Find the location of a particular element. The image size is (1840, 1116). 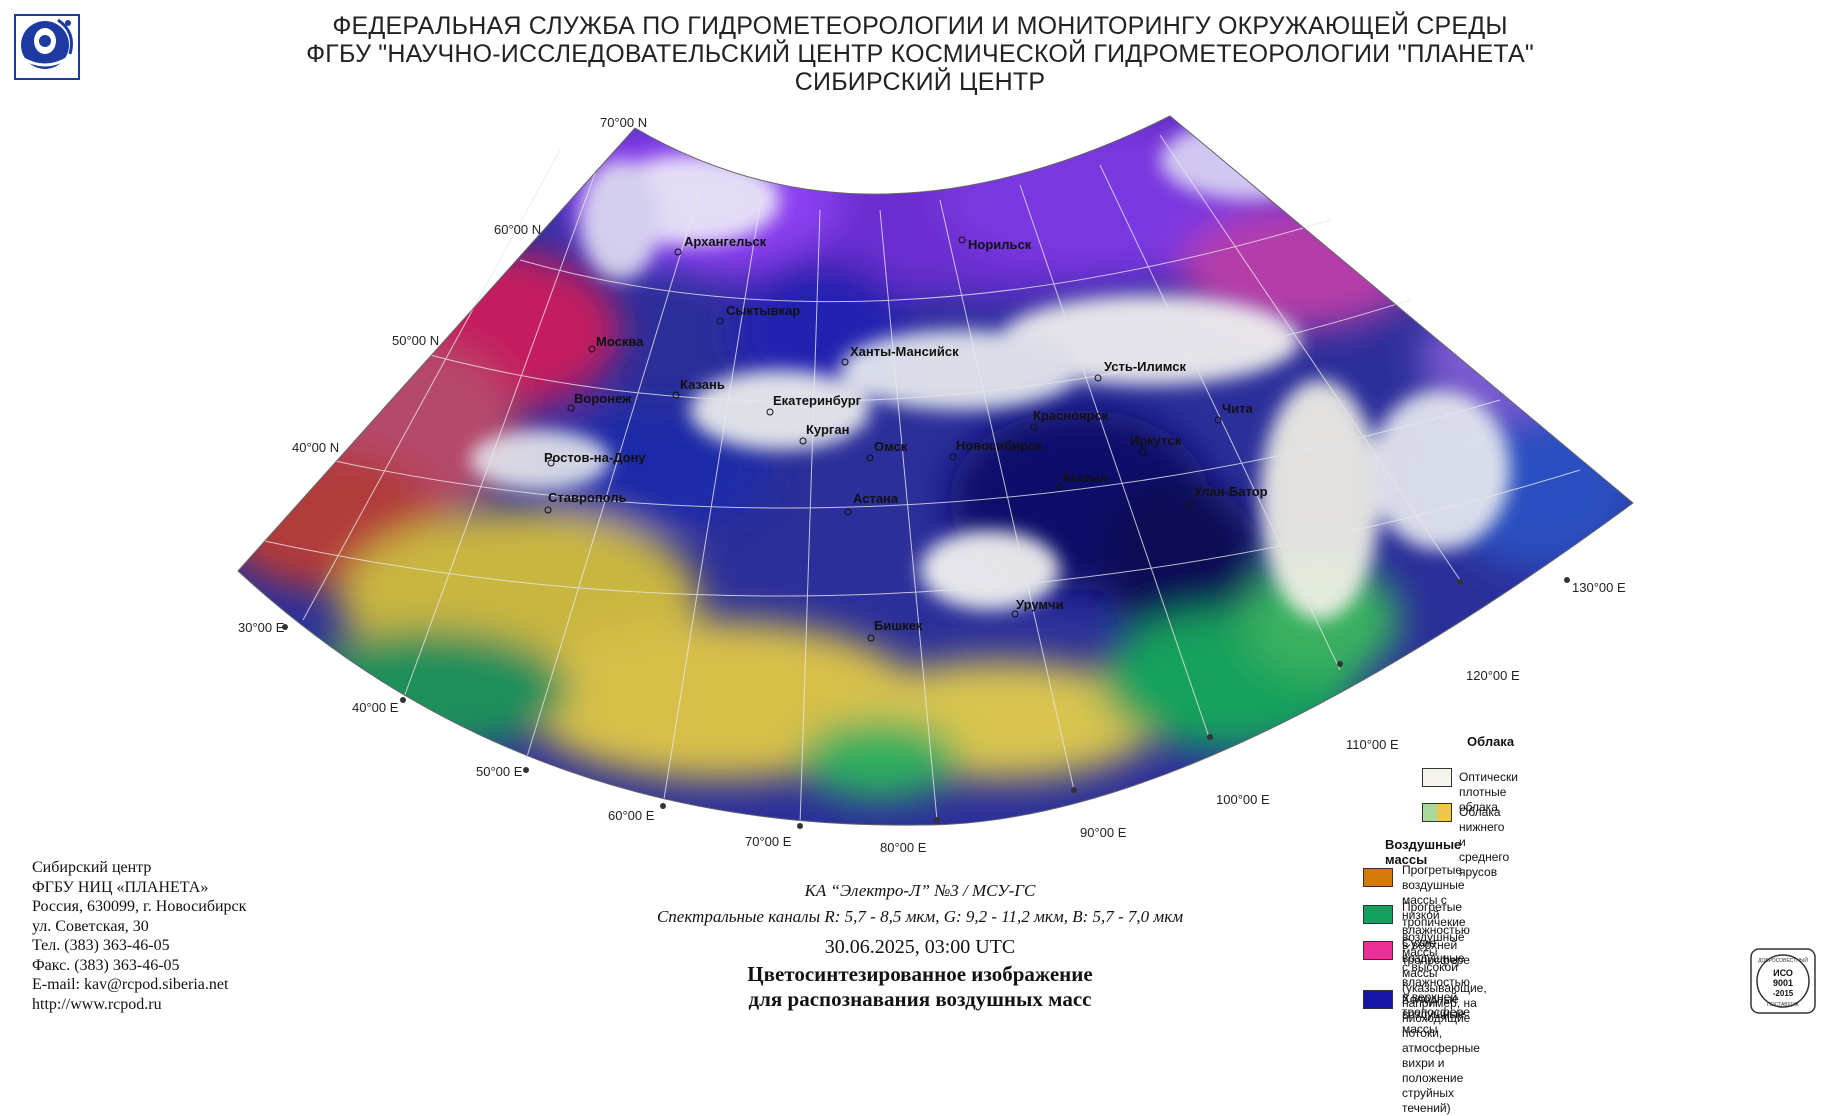

svg-text: Астана is located at coordinates (876, 498).